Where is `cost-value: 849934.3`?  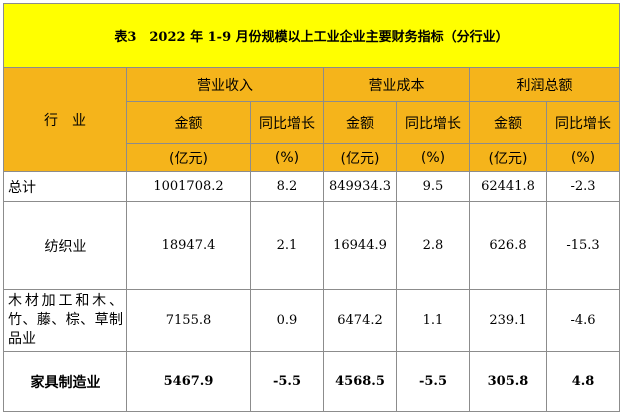
cost-value: 849934.3 is located at coordinates (360, 186).